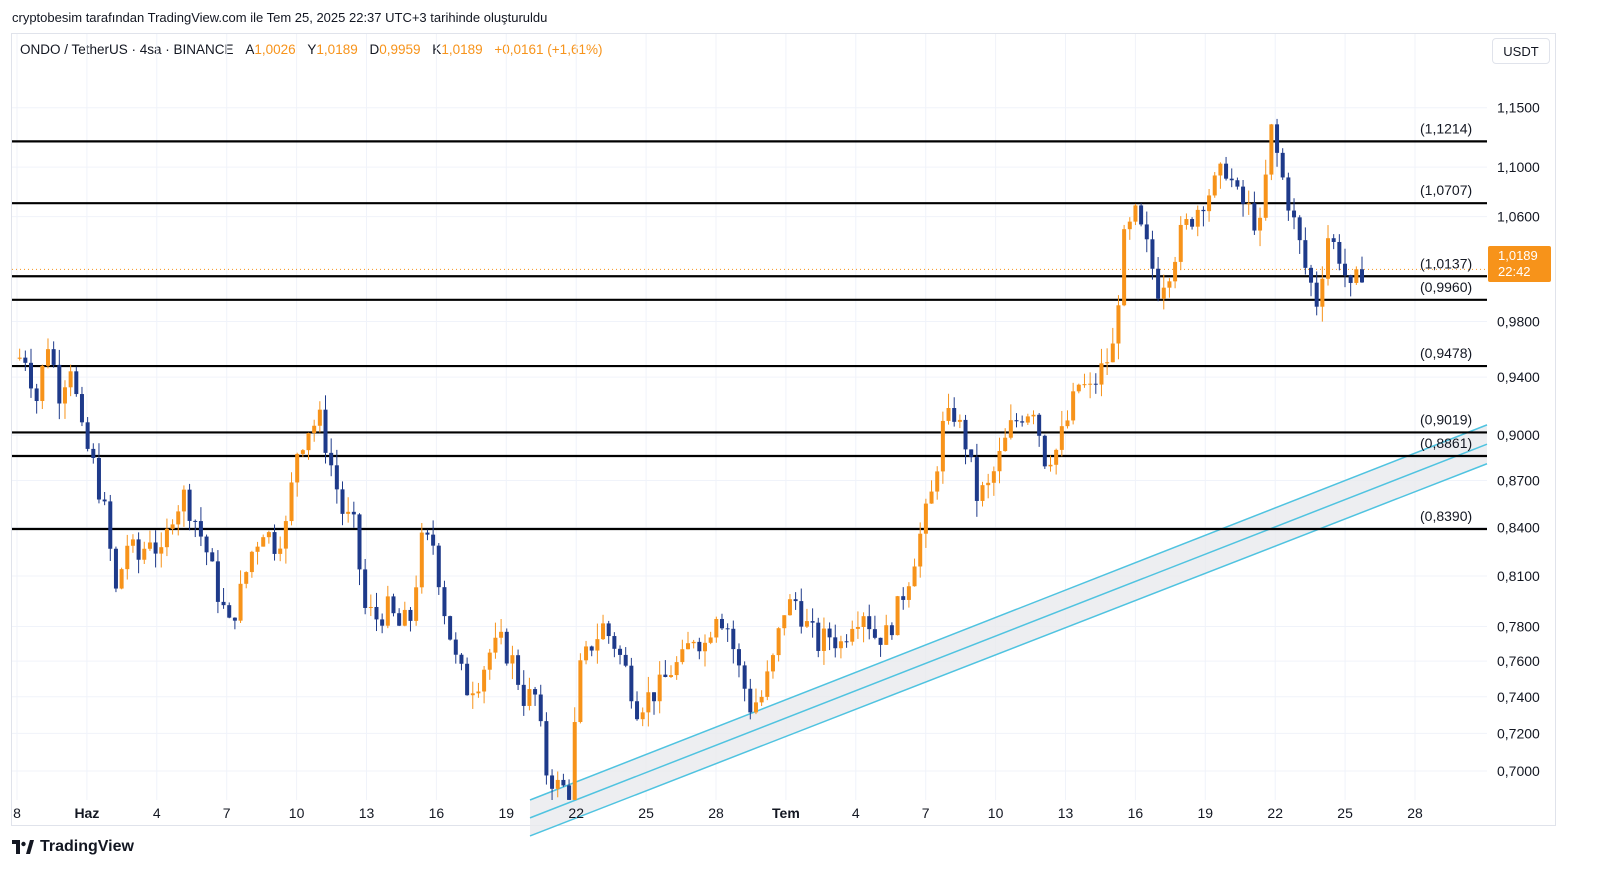 The width and height of the screenshot is (1600, 887). Describe the element at coordinates (437, 49) in the screenshot. I see `close-label: K` at that location.